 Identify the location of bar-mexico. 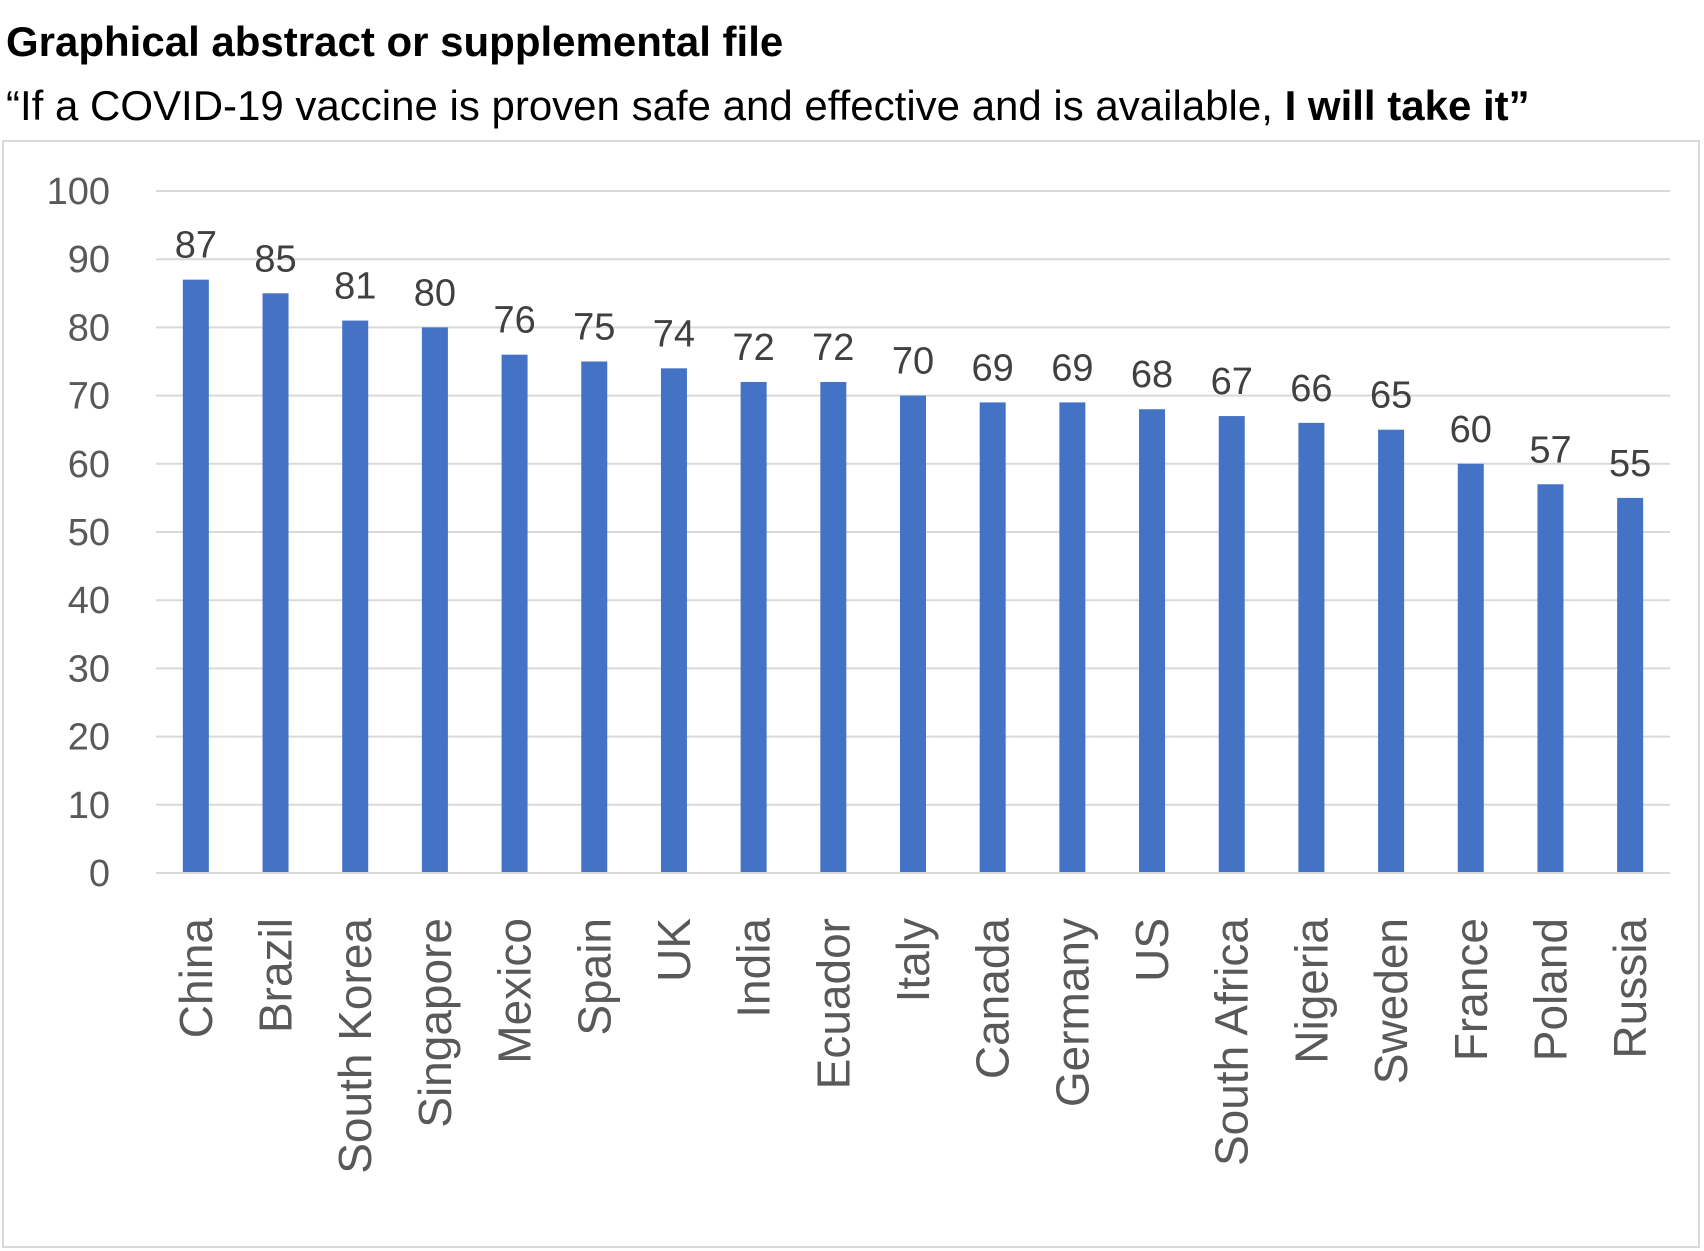
(514, 613).